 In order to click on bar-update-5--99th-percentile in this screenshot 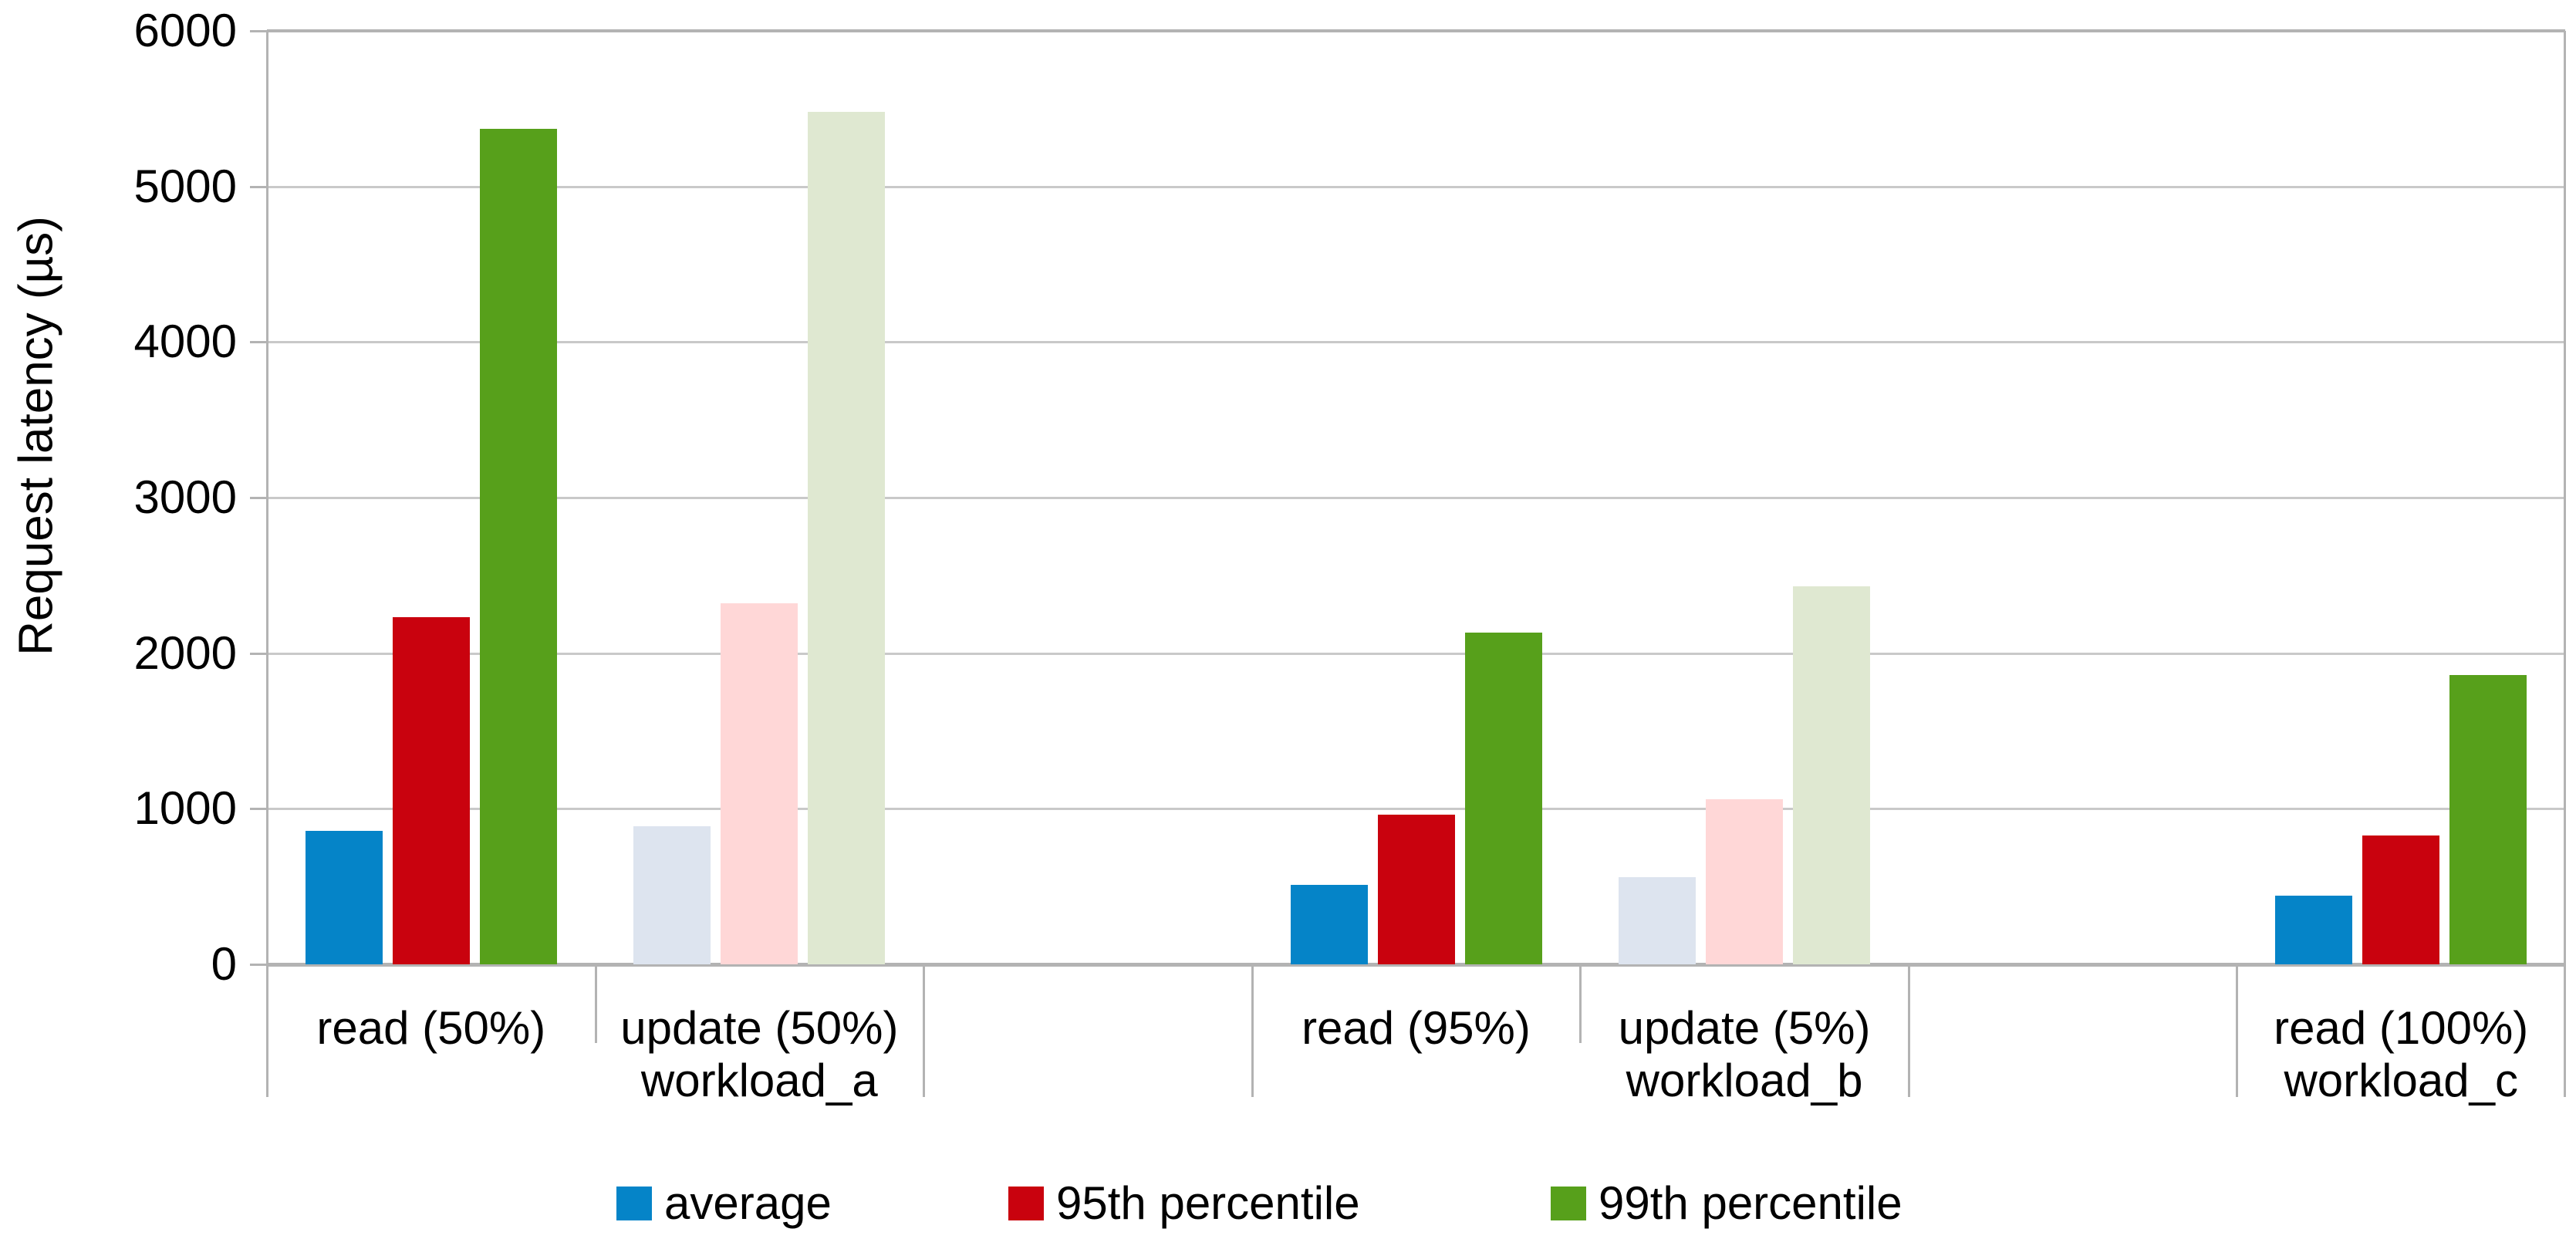, I will do `click(1832, 775)`.